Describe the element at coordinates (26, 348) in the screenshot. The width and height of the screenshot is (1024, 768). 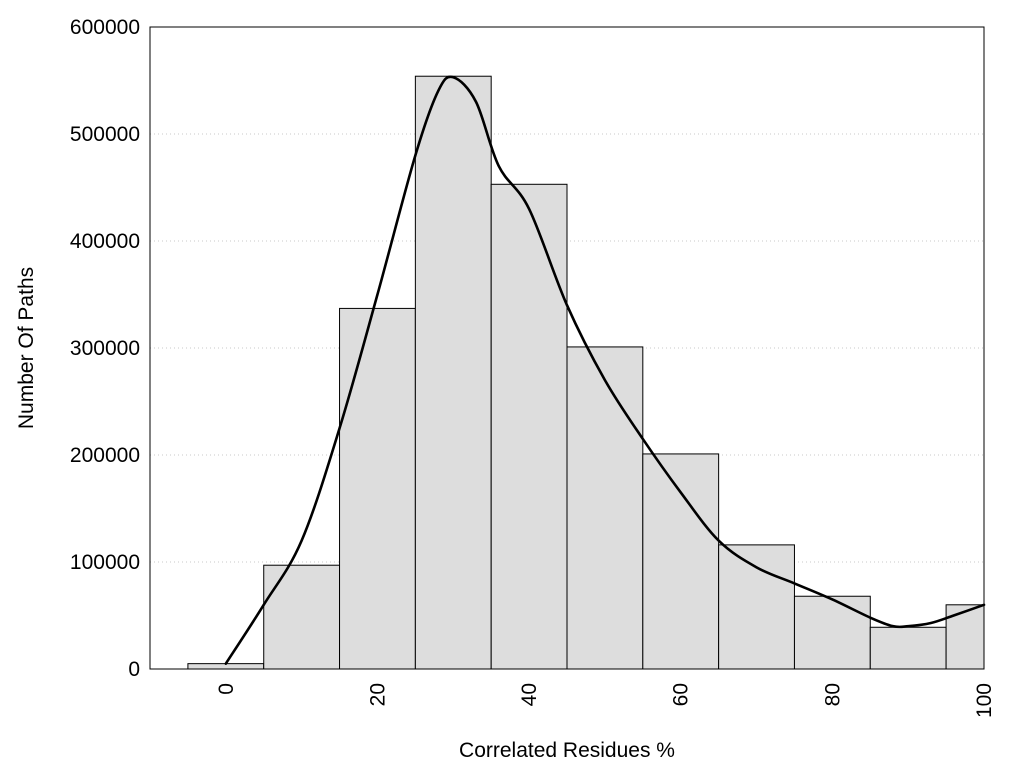
I see `y-axis-title: Number Of Paths` at that location.